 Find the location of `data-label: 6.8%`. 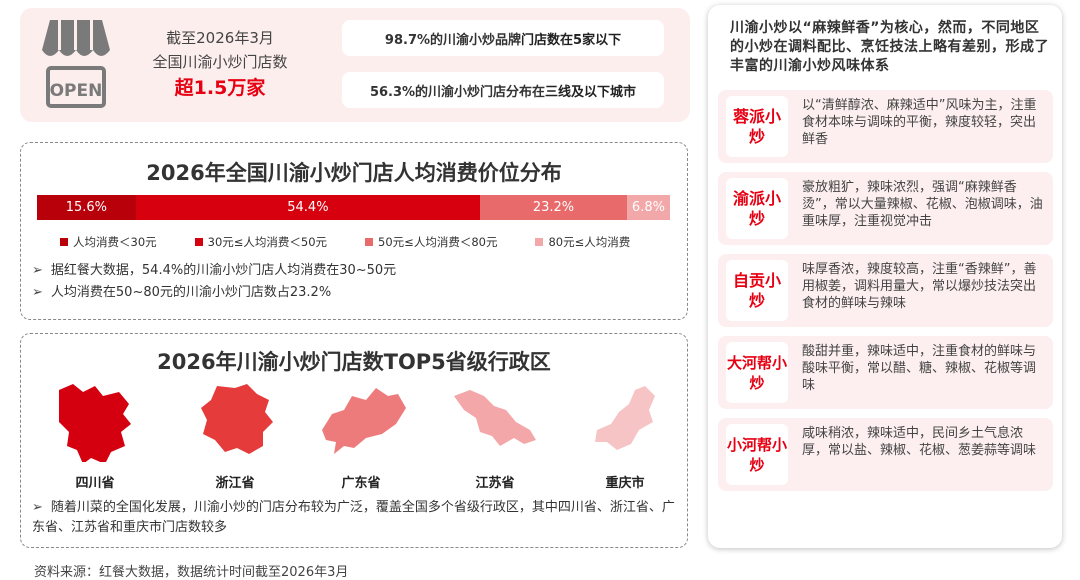

data-label: 6.8% is located at coordinates (648, 207).